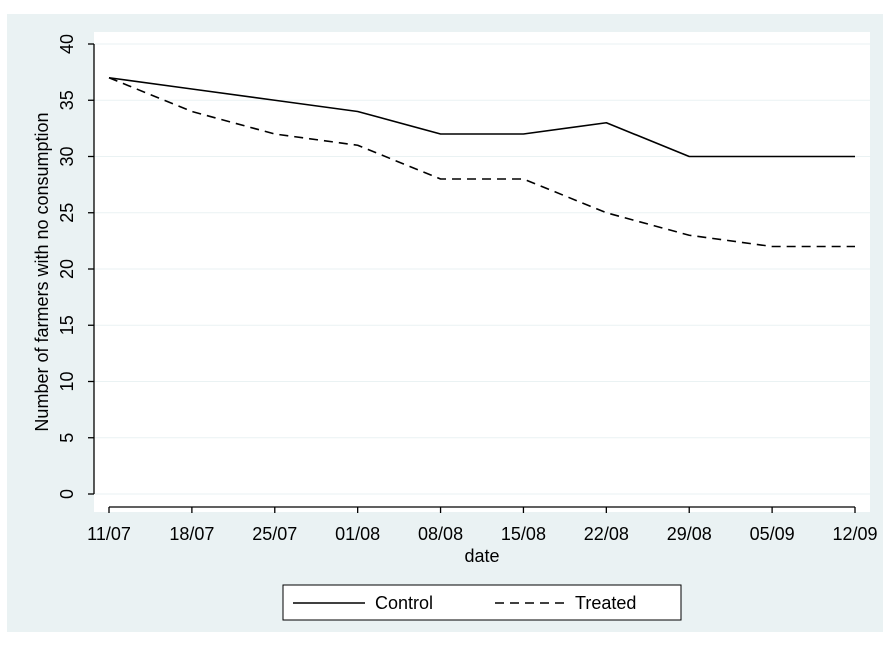 The width and height of the screenshot is (883, 646). What do you see at coordinates (191, 534) in the screenshot?
I see `x-tick-label: 18/07` at bounding box center [191, 534].